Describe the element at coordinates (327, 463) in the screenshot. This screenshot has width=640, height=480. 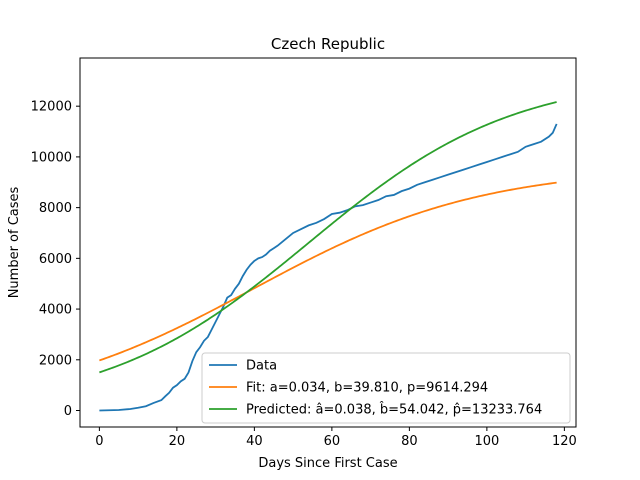
I see `x-axis-label: Days Since First Case` at that location.